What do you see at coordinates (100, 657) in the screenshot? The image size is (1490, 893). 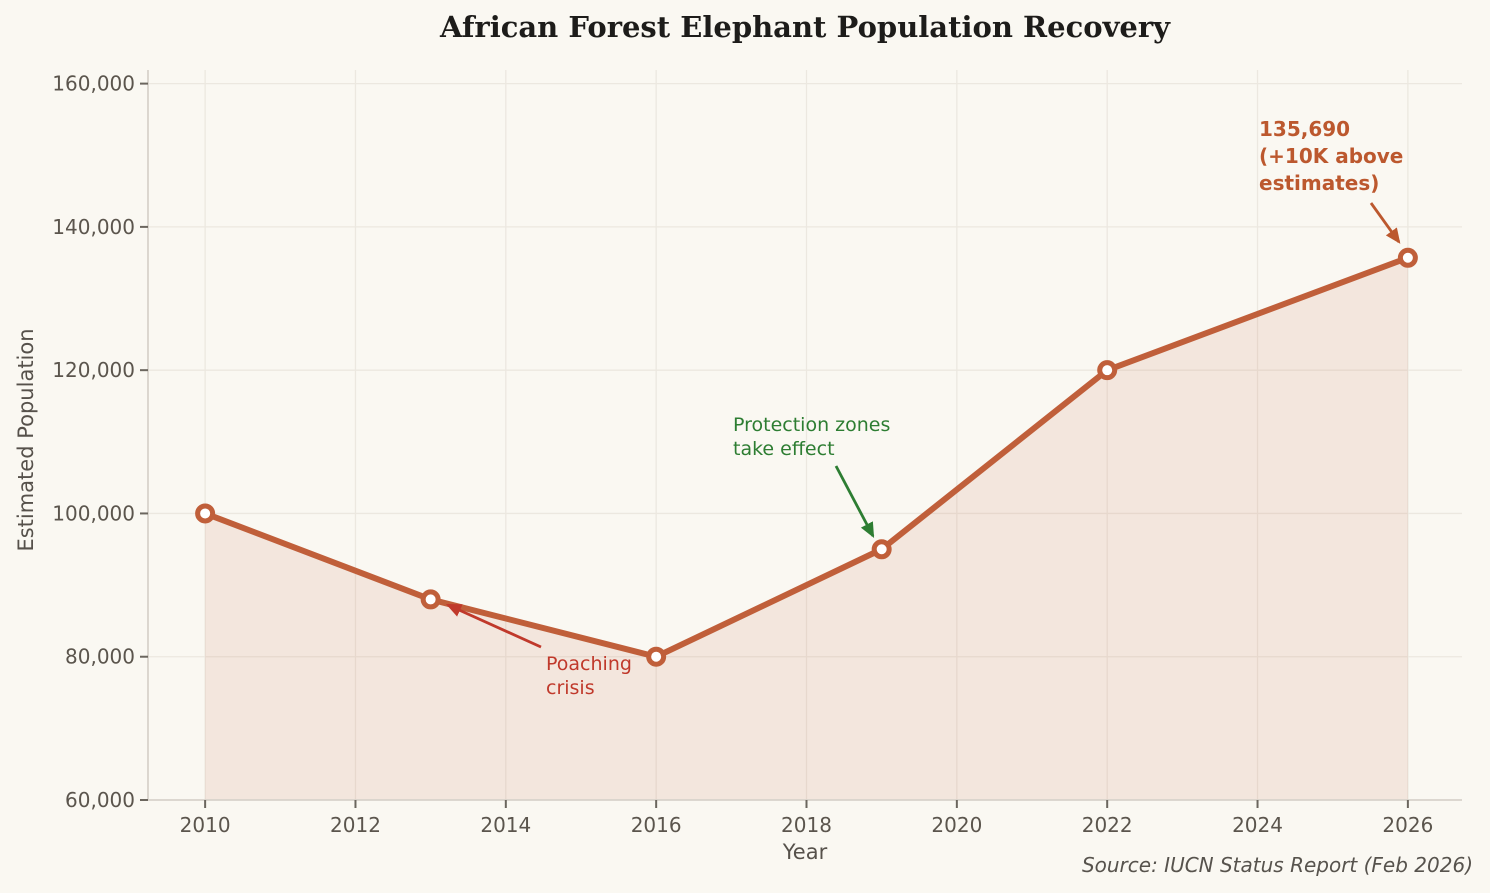 I see `y-tick-label: 80,000` at bounding box center [100, 657].